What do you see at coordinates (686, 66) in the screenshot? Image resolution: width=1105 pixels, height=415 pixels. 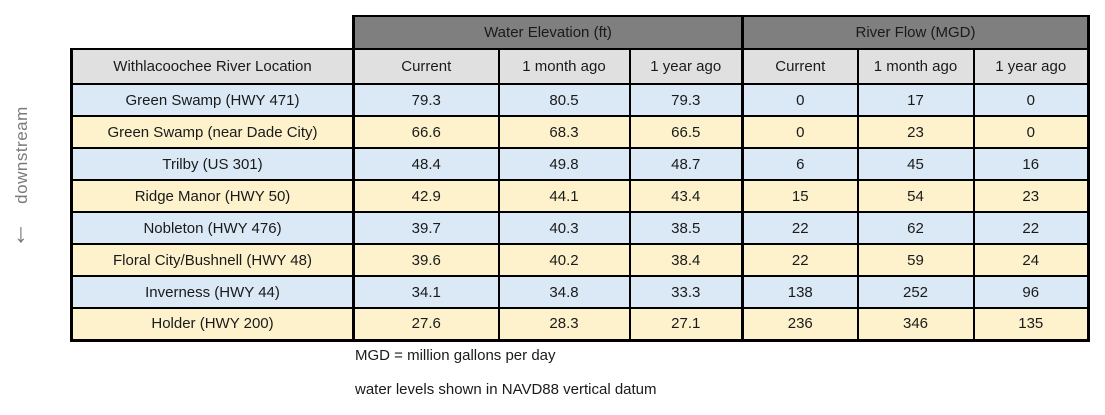 I see `col-header-we-1-year-ago: 1 year ago` at bounding box center [686, 66].